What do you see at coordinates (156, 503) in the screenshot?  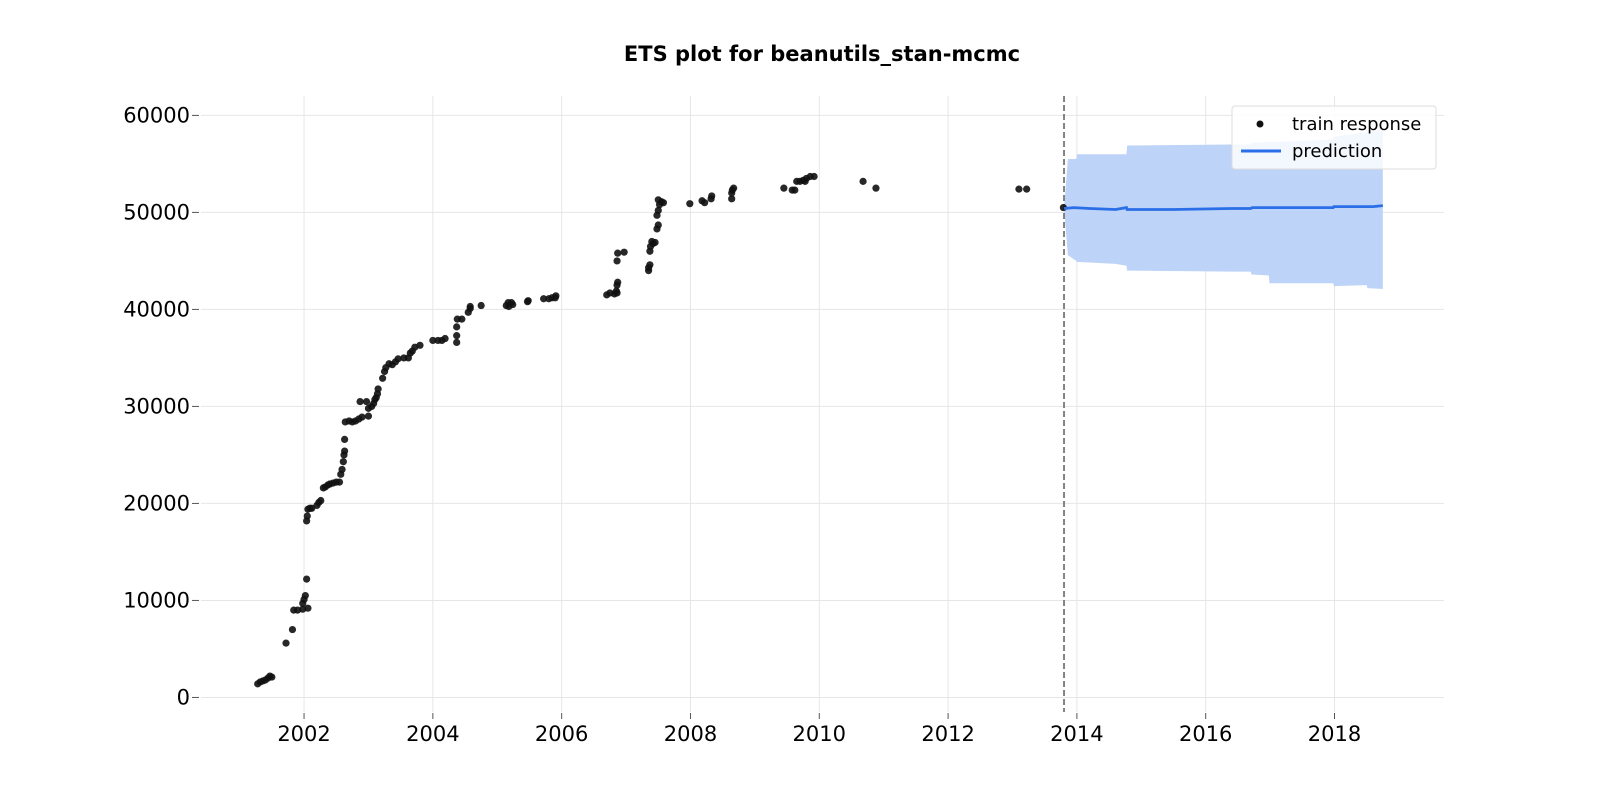 I see `y-tick-label: 20000` at bounding box center [156, 503].